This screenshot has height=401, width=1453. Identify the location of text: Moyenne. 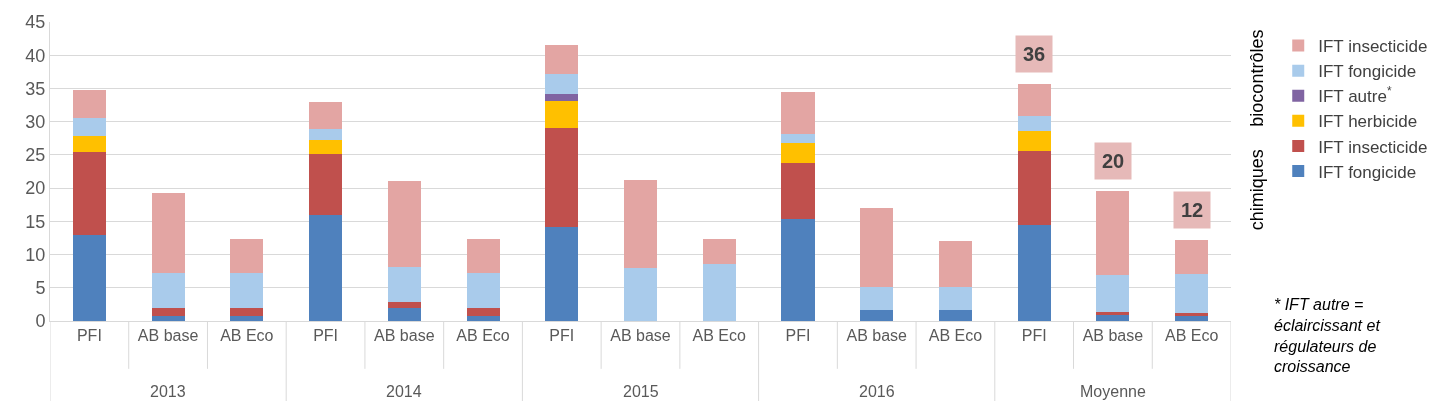
(1113, 391).